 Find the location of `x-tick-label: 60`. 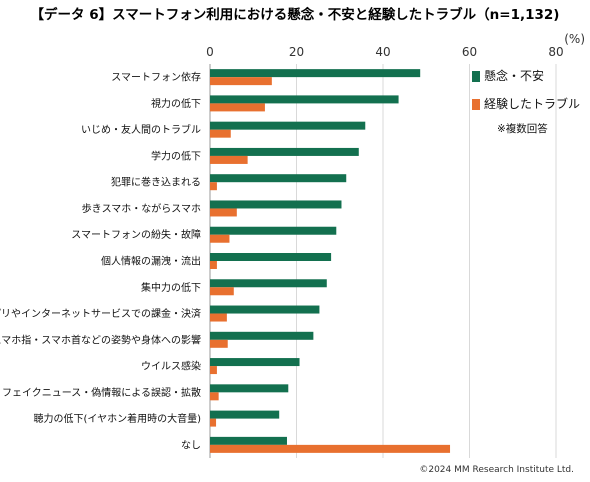

x-tick-label: 60 is located at coordinates (469, 52).